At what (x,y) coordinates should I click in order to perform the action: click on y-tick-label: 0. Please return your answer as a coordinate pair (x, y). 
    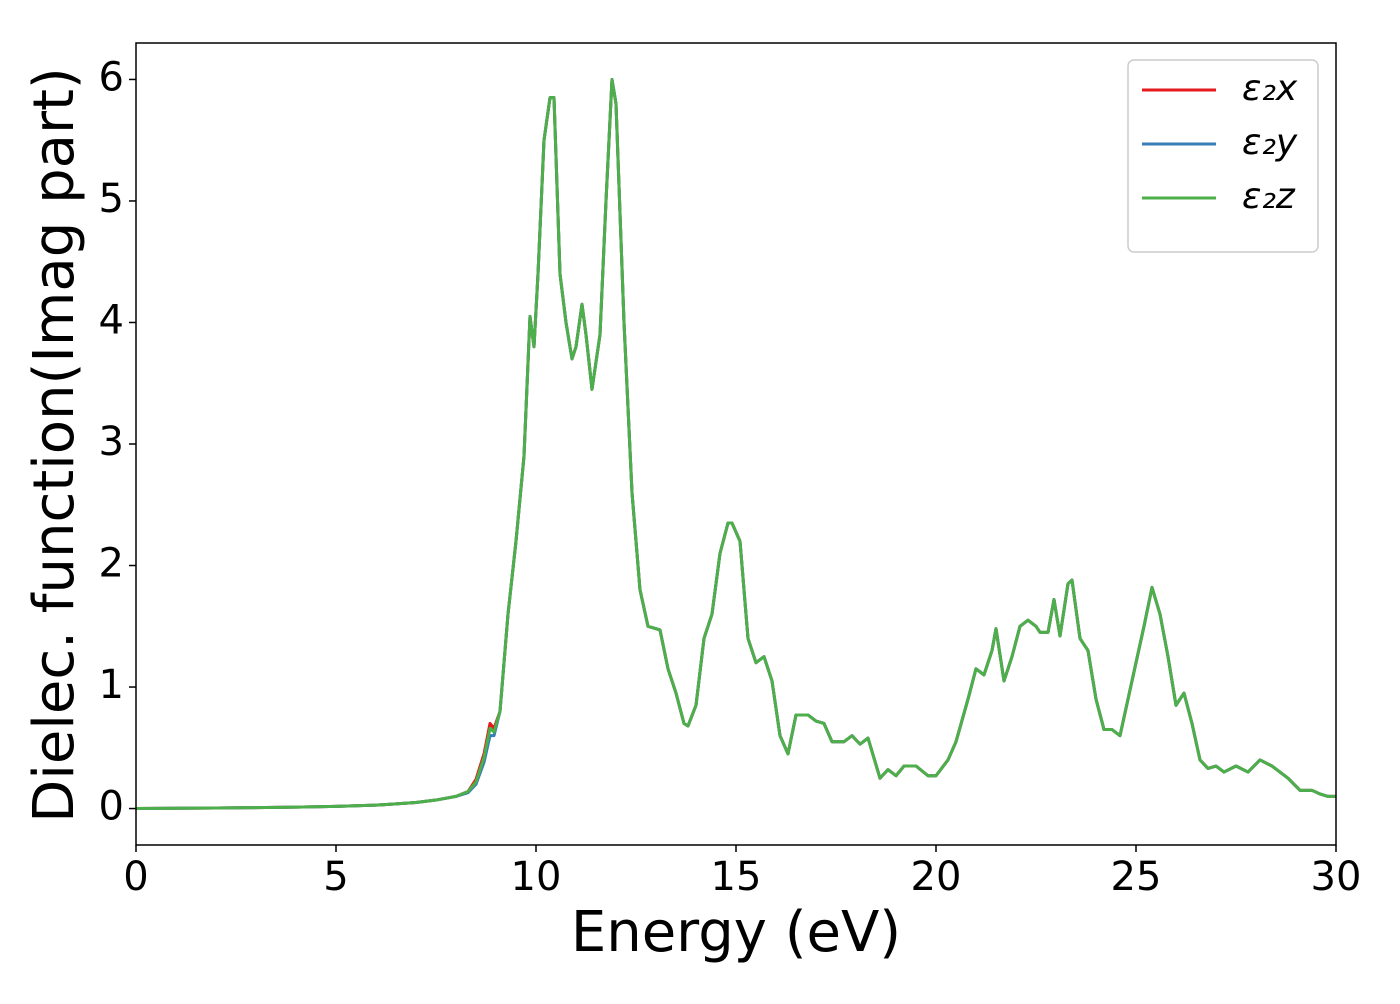
    Looking at the image, I should click on (111, 807).